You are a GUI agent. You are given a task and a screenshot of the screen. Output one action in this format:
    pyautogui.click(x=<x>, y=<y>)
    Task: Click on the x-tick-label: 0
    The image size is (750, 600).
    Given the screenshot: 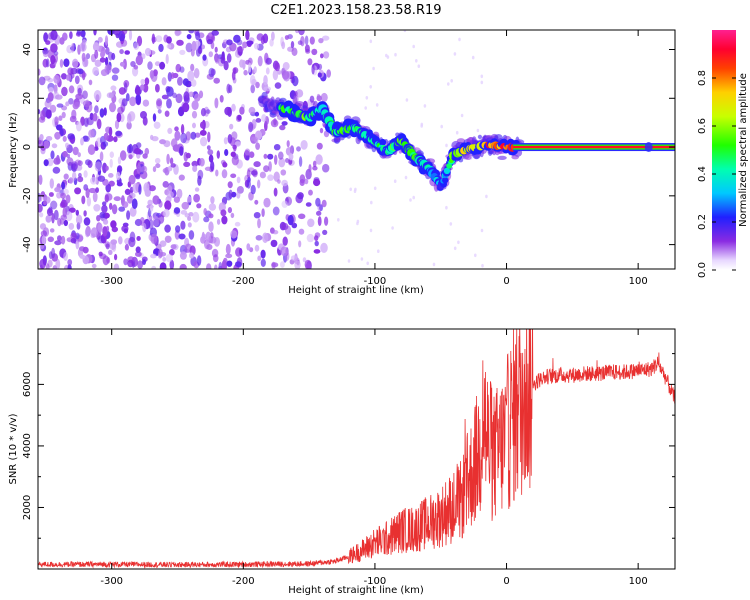 What is the action you would take?
    pyautogui.click(x=506, y=281)
    